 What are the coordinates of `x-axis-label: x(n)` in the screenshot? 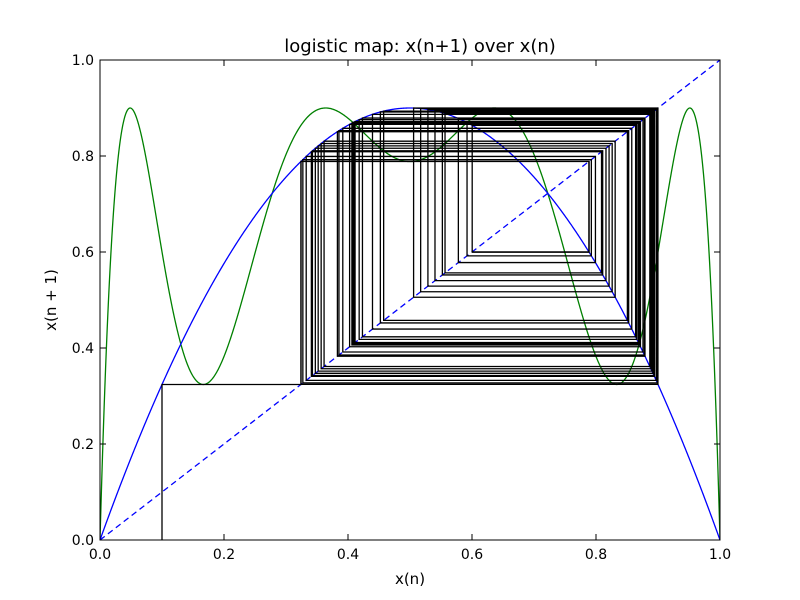 It's located at (410, 579).